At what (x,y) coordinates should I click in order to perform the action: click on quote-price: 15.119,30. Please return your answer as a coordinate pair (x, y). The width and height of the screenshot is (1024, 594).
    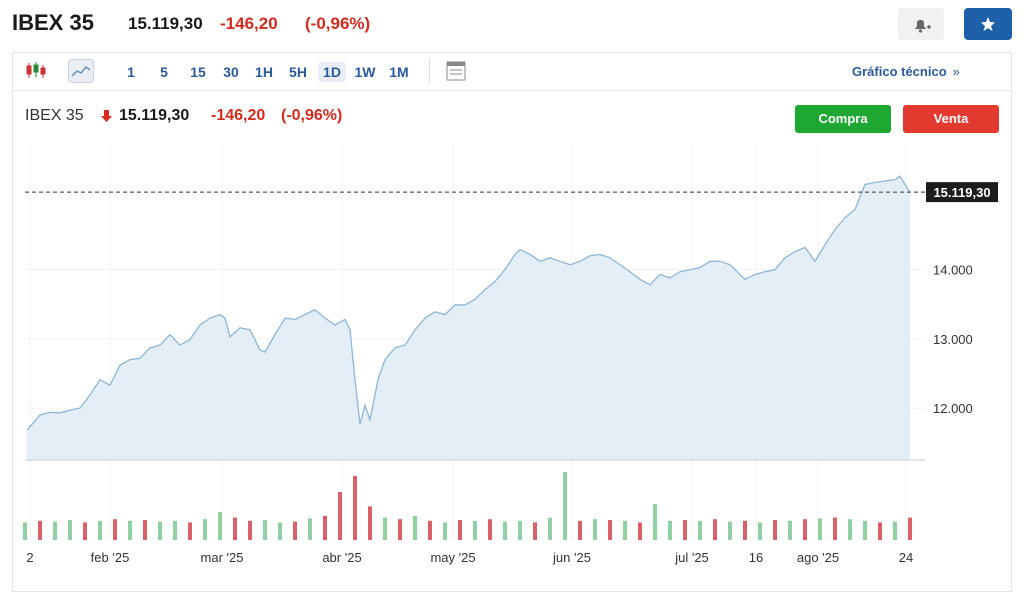
    Looking at the image, I should click on (154, 115).